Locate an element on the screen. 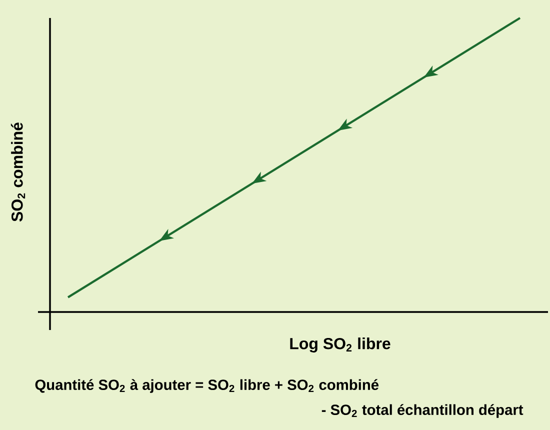  x-axis-title: Log SO$_{2}$ libre is located at coordinates (340, 345).